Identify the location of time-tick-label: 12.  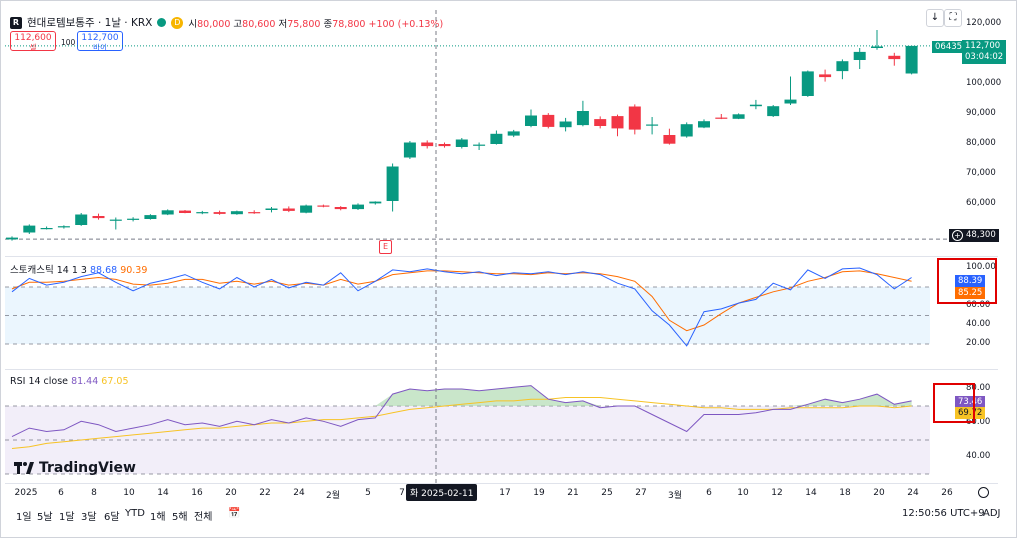
(777, 493).